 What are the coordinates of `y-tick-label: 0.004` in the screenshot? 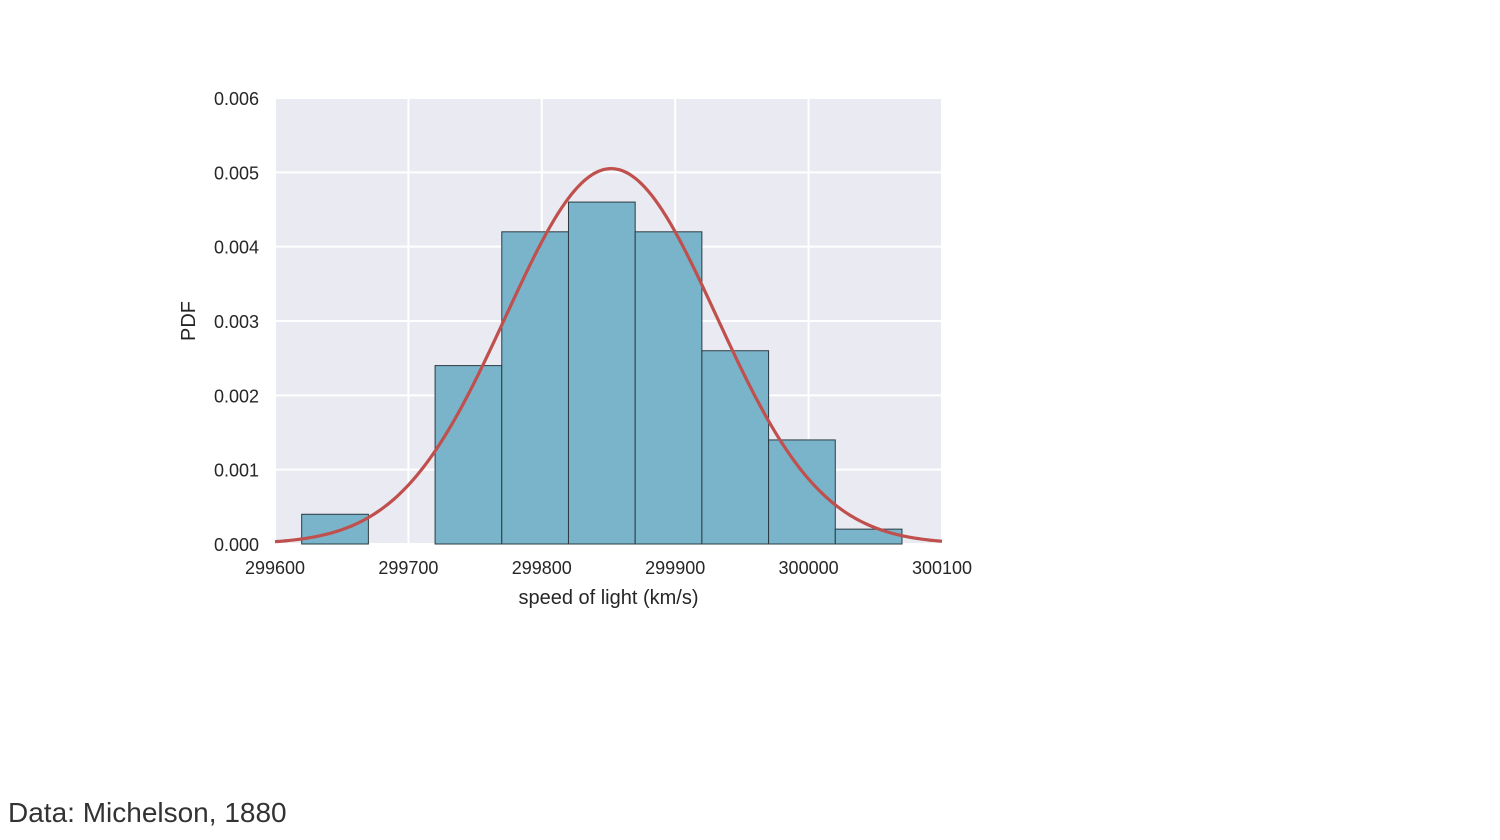 It's located at (236, 248).